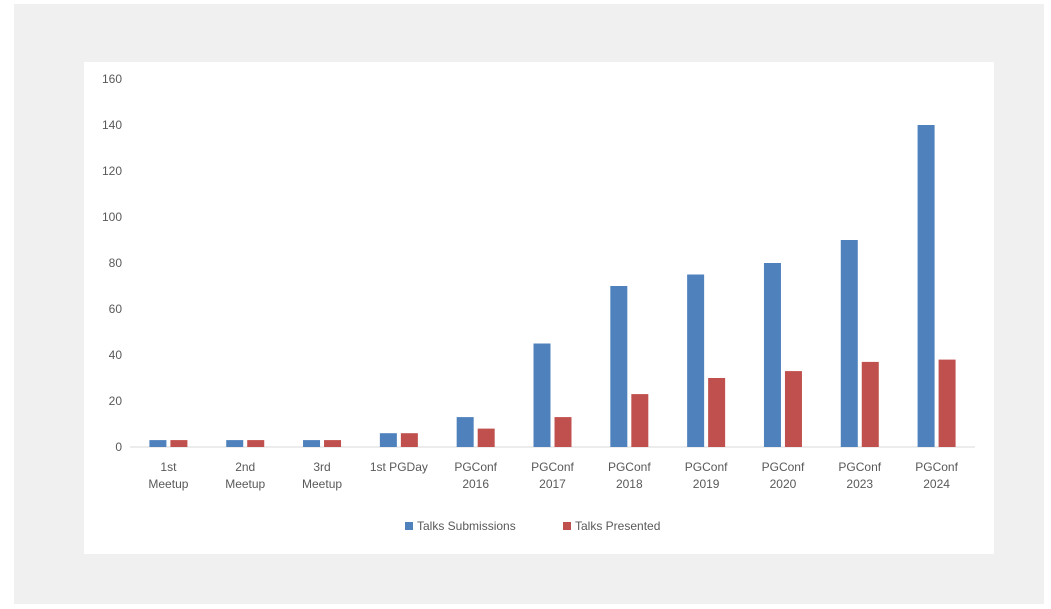 Image resolution: width=1051 pixels, height=609 pixels. I want to click on x-category-label: PGConf 2016, so click(475, 475).